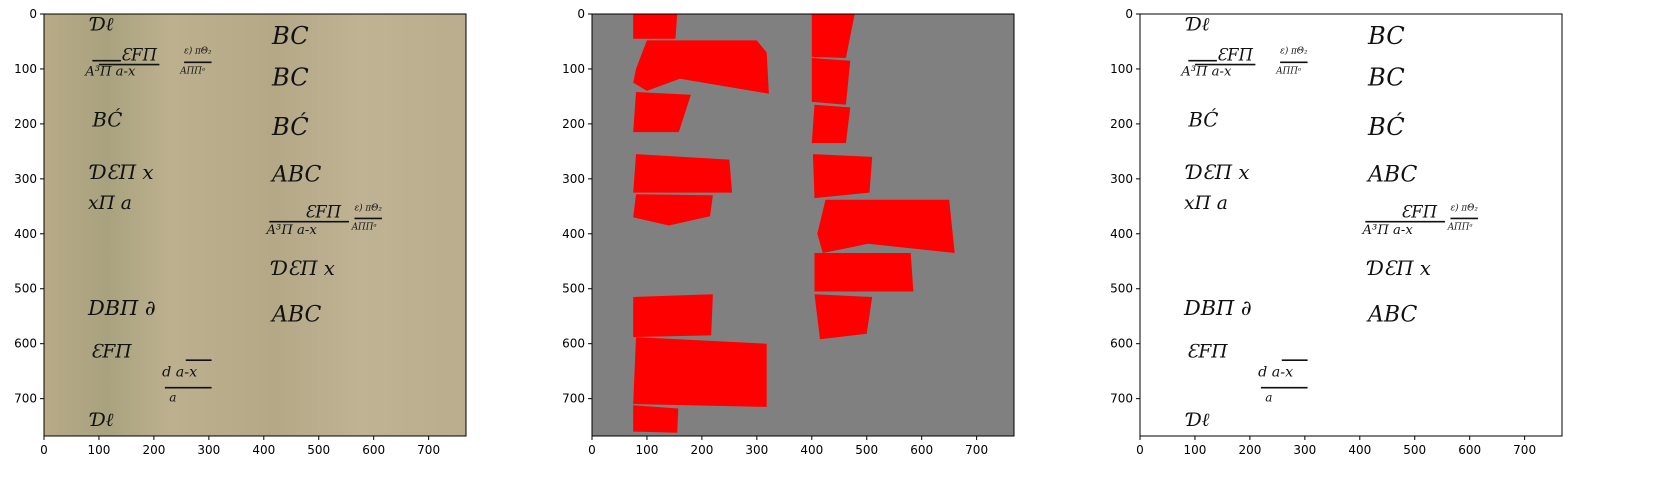  I want to click on handwritten-text: a, so click(1268, 397).